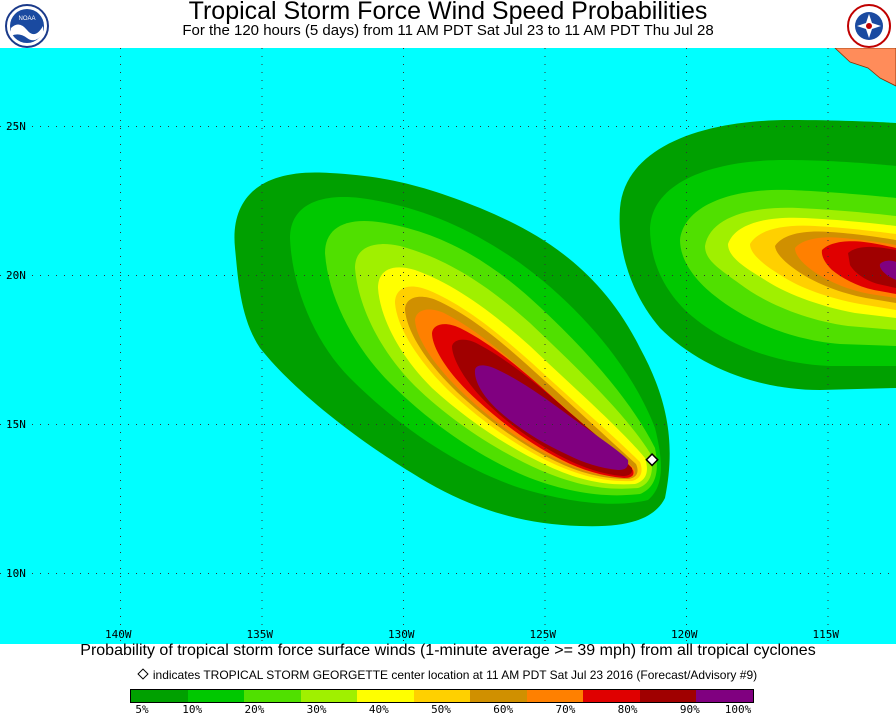  Describe the element at coordinates (441, 709) in the screenshot. I see `legend-label: 50%` at that location.